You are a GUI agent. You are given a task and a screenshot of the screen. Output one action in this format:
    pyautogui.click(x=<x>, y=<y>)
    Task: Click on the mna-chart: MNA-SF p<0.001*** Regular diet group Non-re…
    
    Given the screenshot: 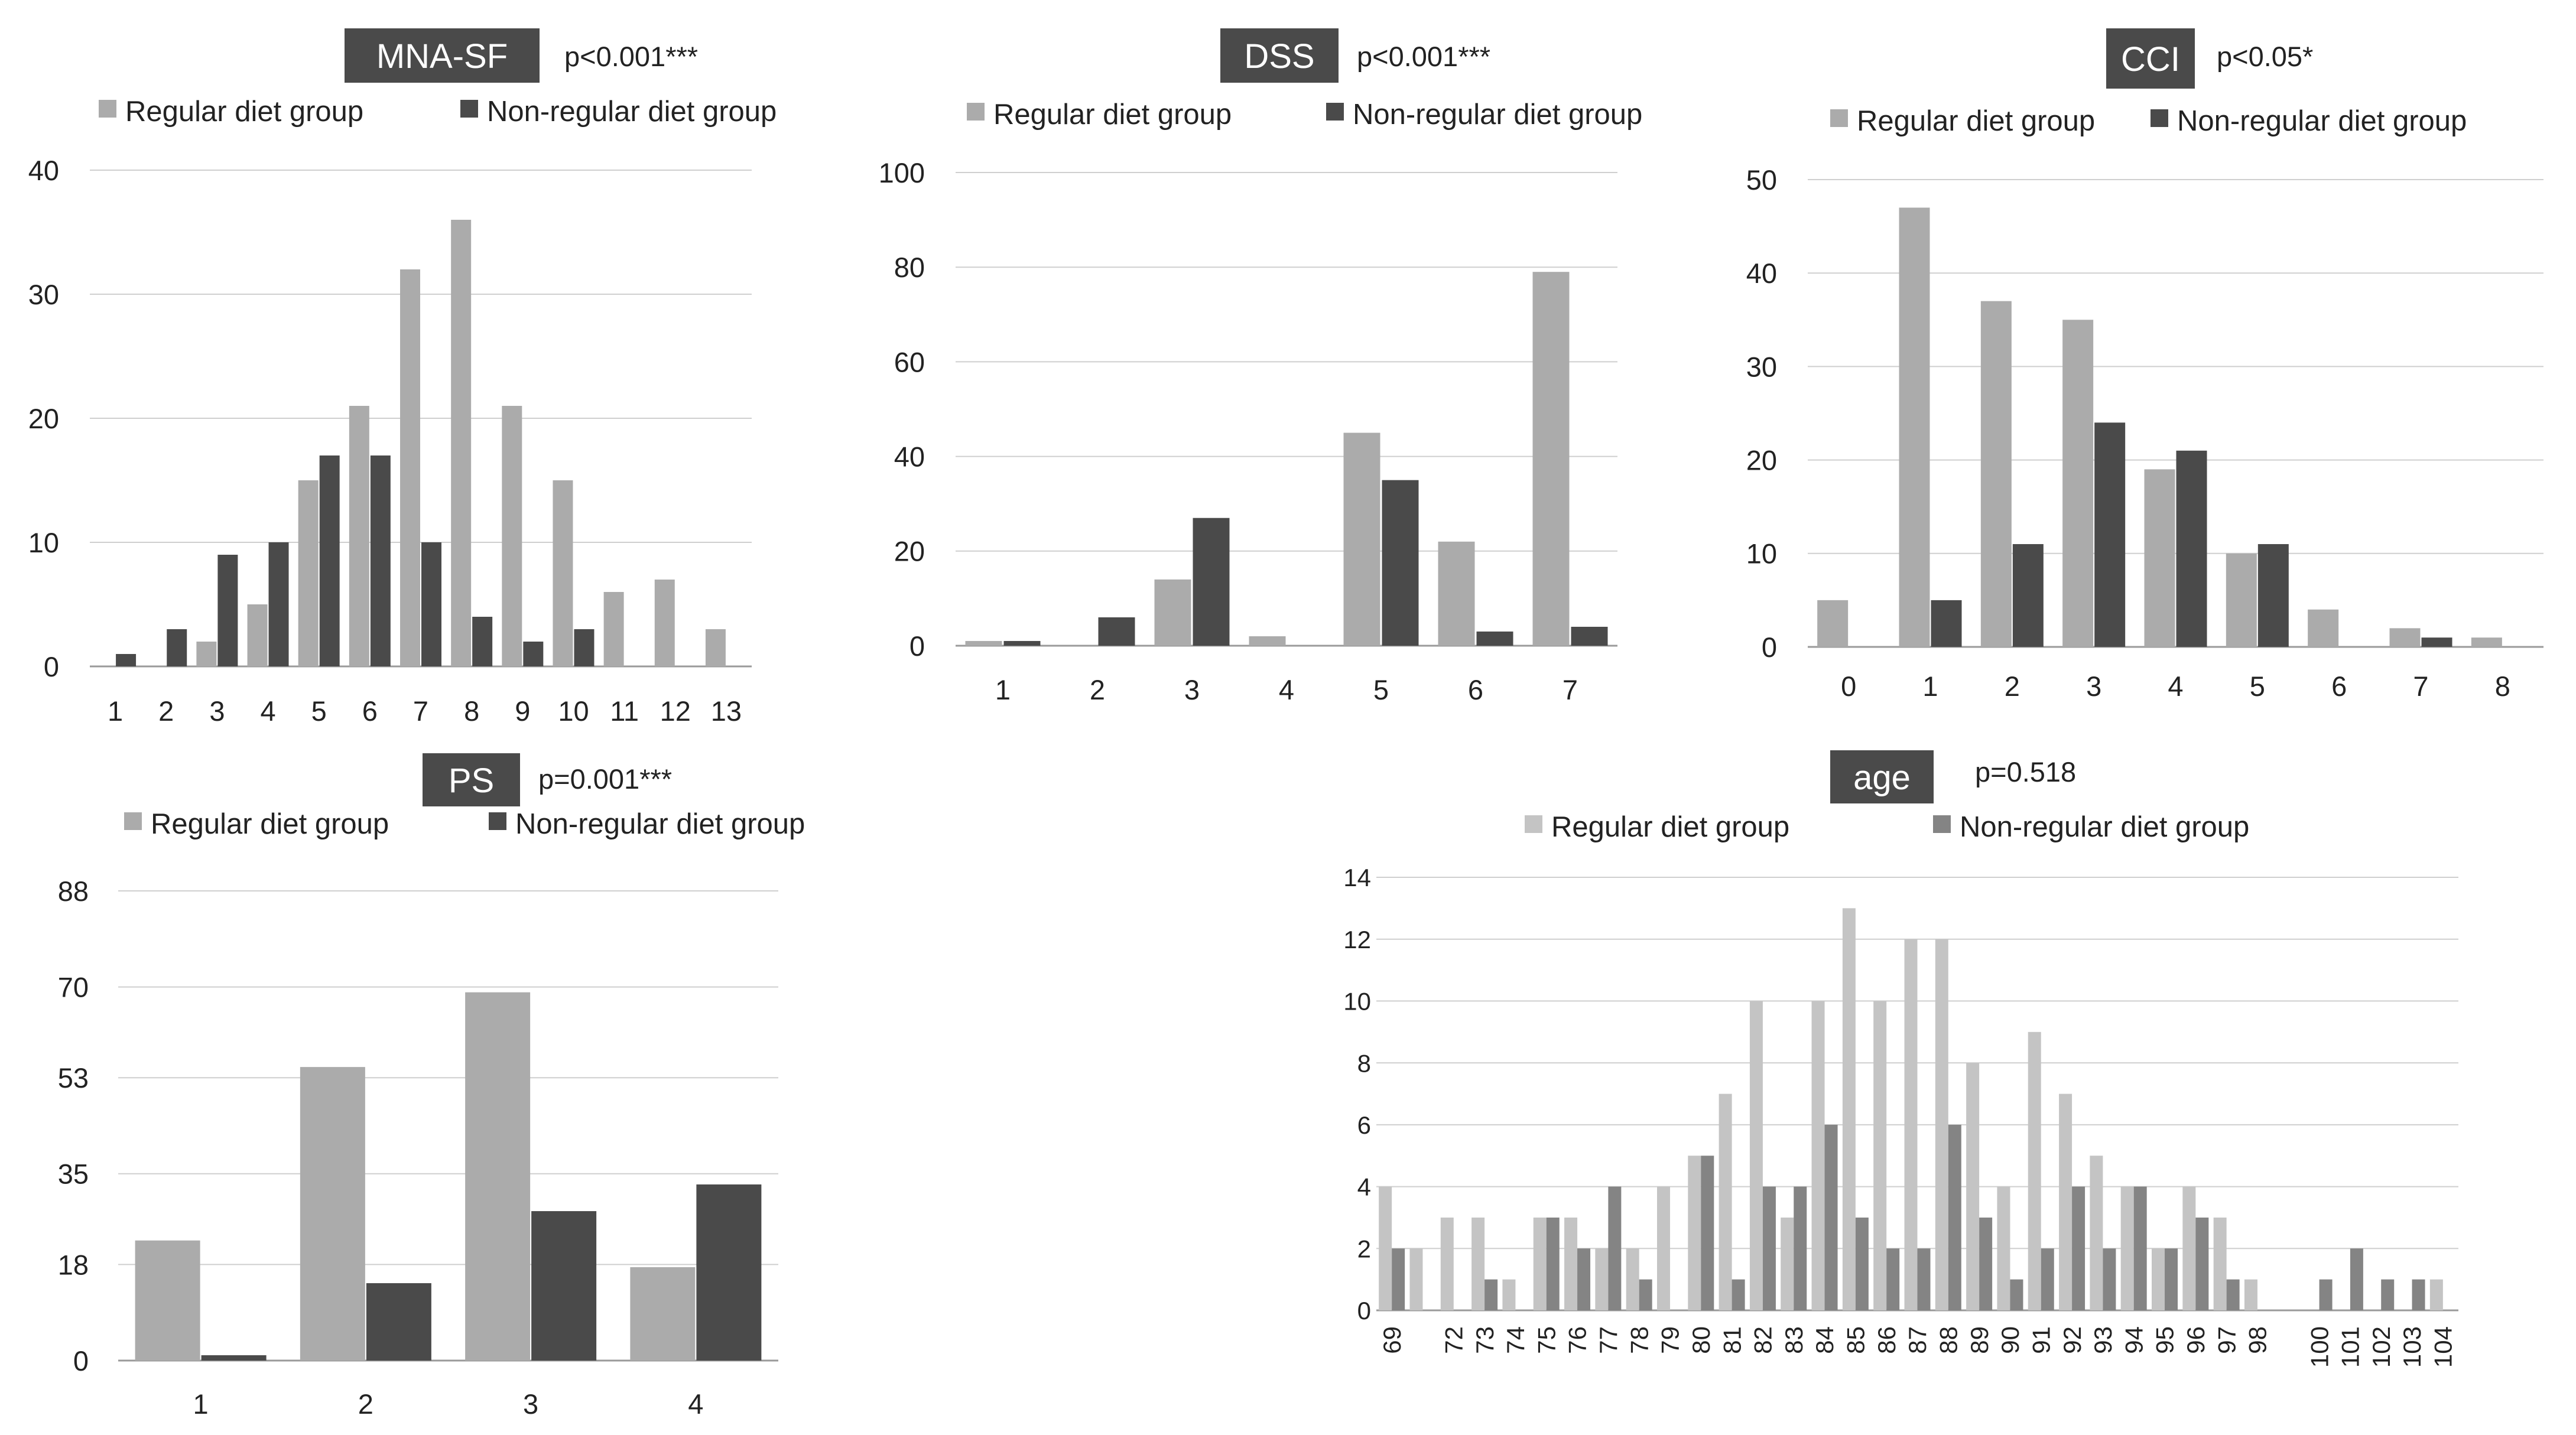 What is the action you would take?
    pyautogui.click(x=402, y=378)
    